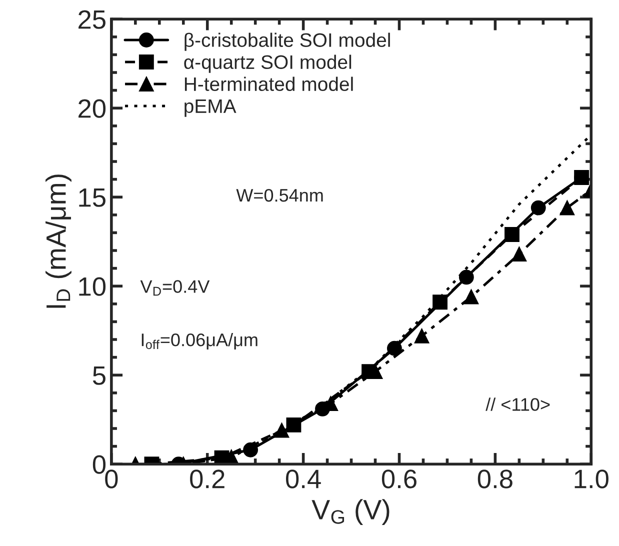  What do you see at coordinates (268, 63) in the screenshot?
I see `legend-label: α-quartz SOI model` at bounding box center [268, 63].